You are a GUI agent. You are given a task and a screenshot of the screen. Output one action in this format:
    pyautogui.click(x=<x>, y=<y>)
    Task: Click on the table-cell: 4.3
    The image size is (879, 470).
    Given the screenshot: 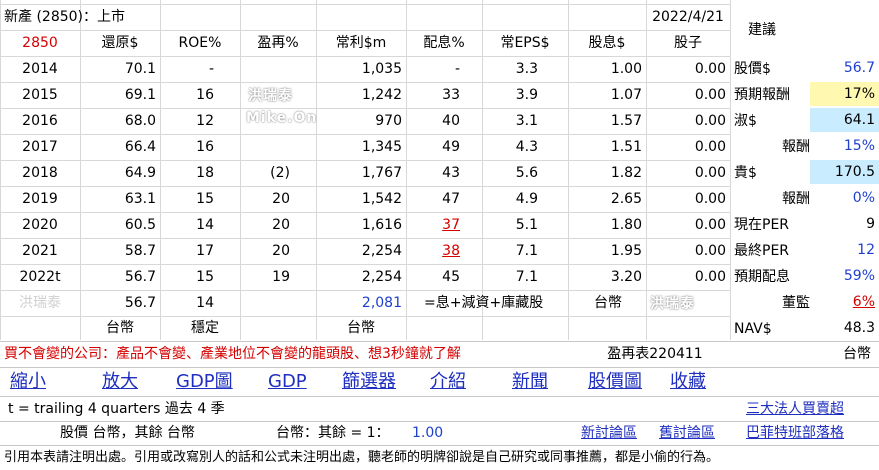 What is the action you would take?
    pyautogui.click(x=526, y=147)
    